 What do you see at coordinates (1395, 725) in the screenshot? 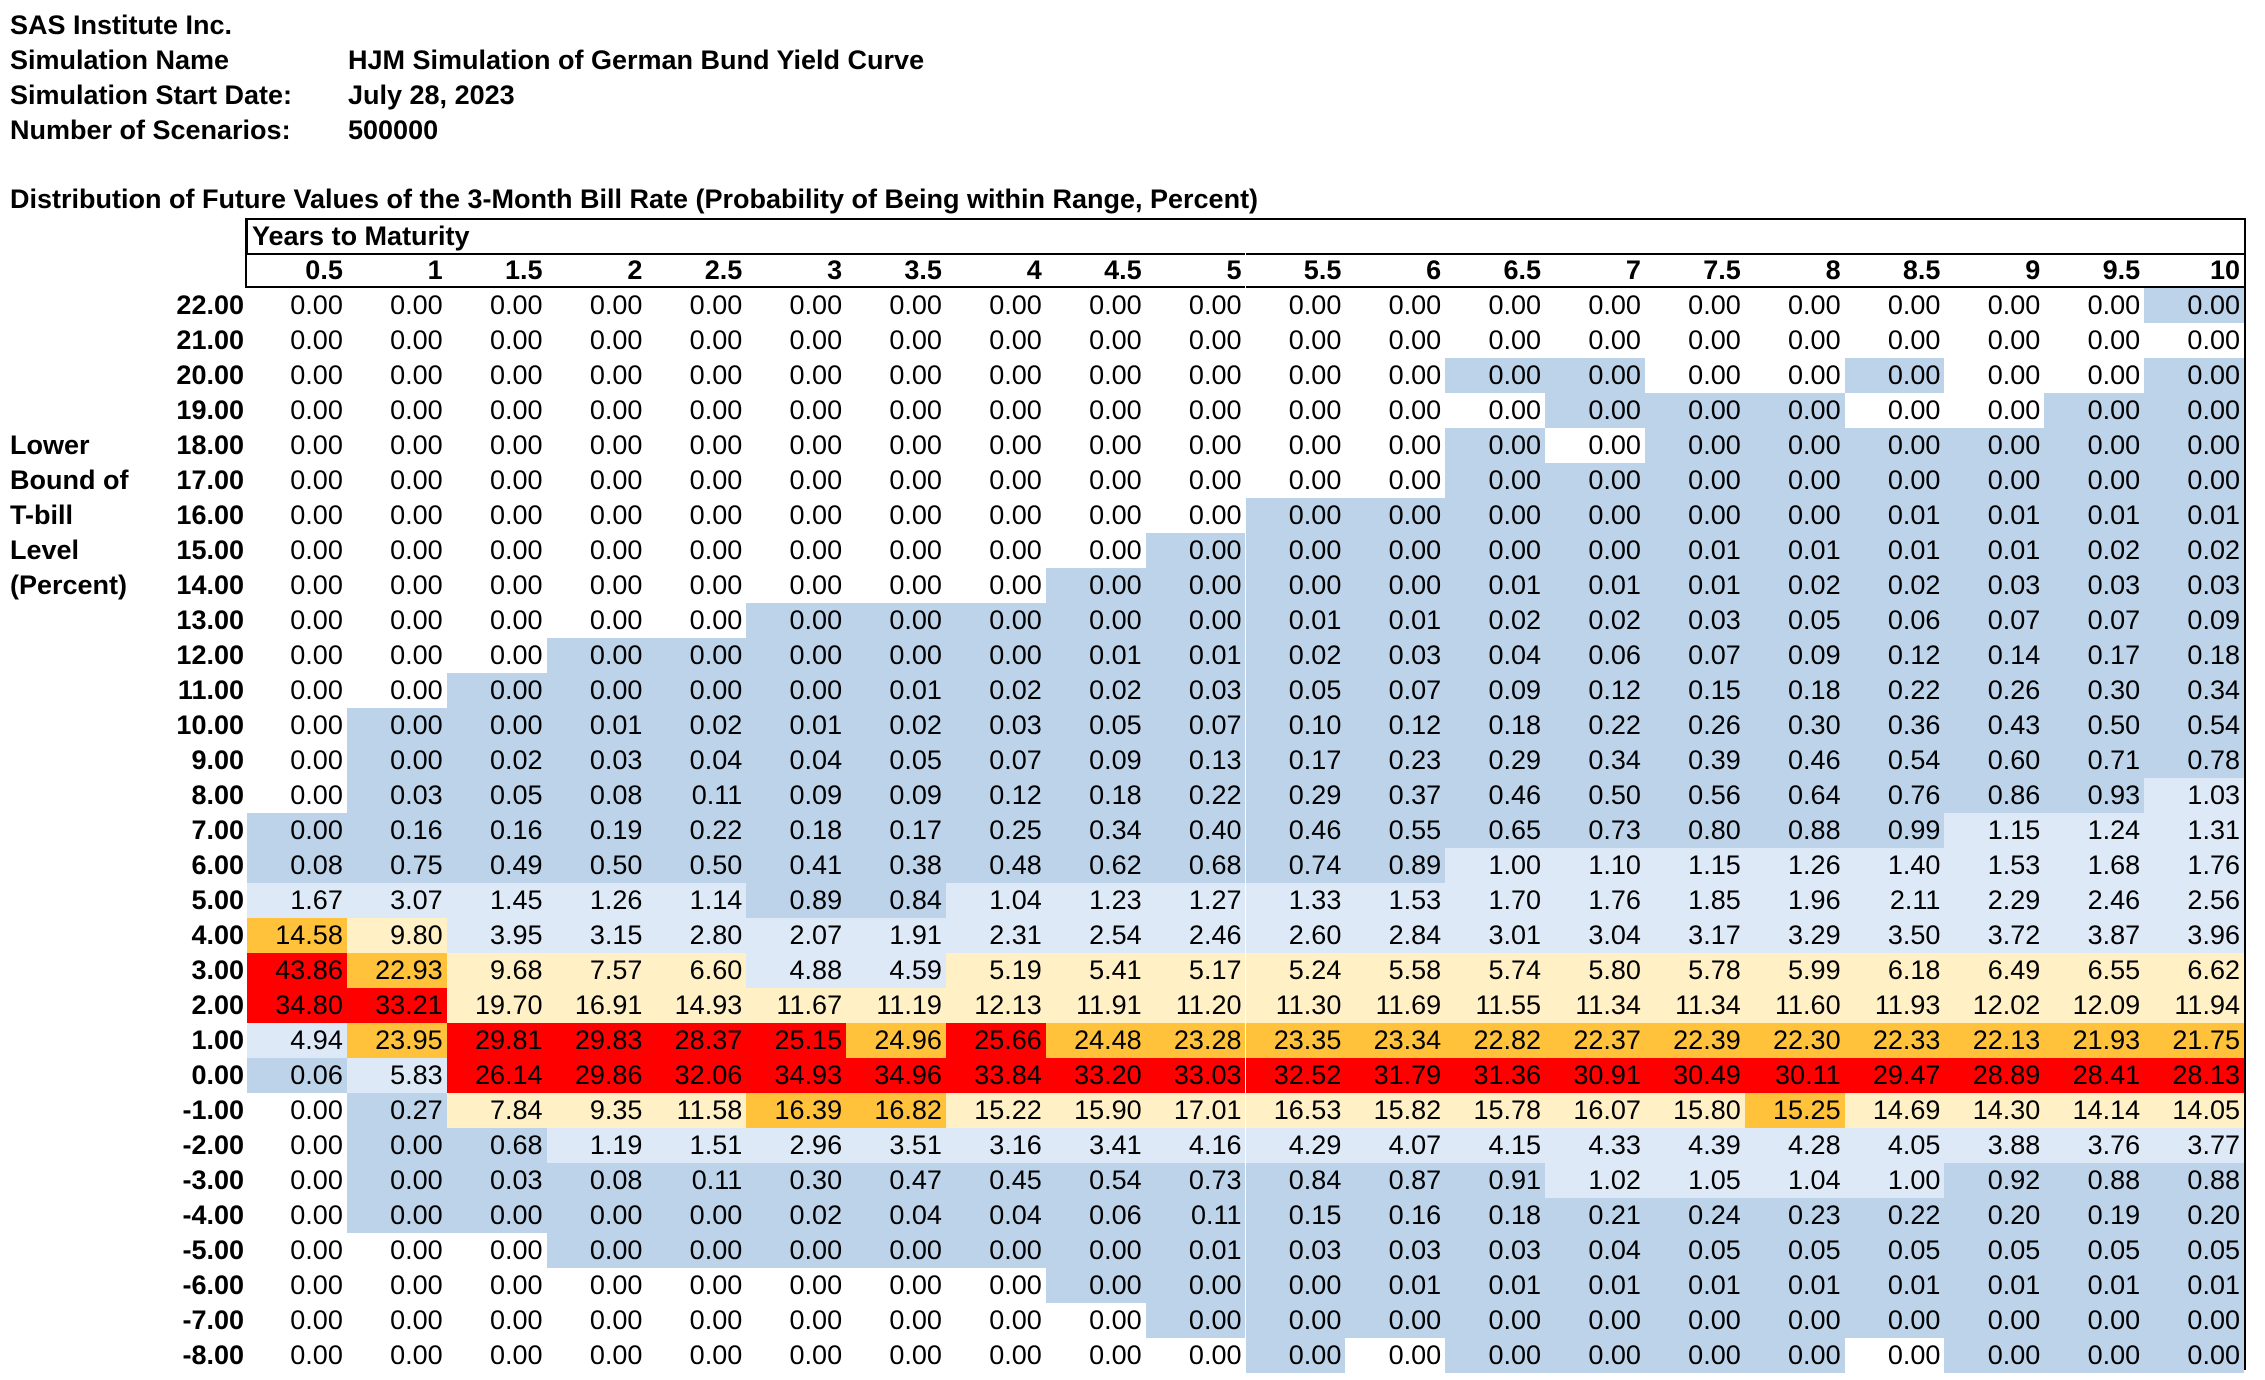
I see `table-cell: 0.12` at bounding box center [1395, 725].